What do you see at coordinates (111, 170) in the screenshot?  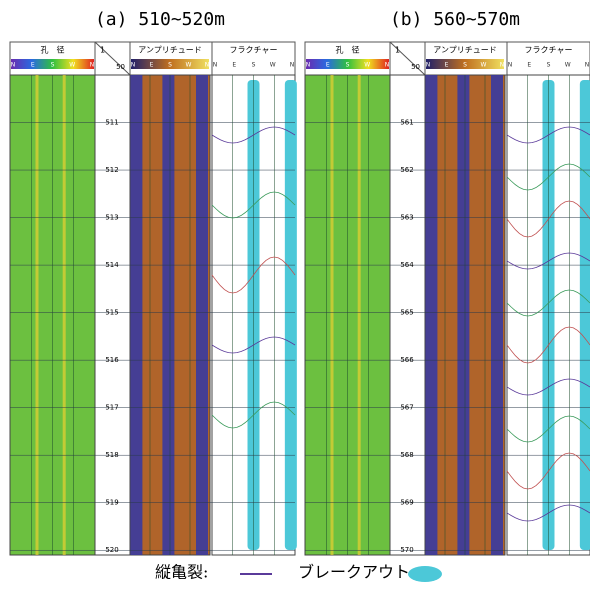 I see `depth-label: 512` at bounding box center [111, 170].